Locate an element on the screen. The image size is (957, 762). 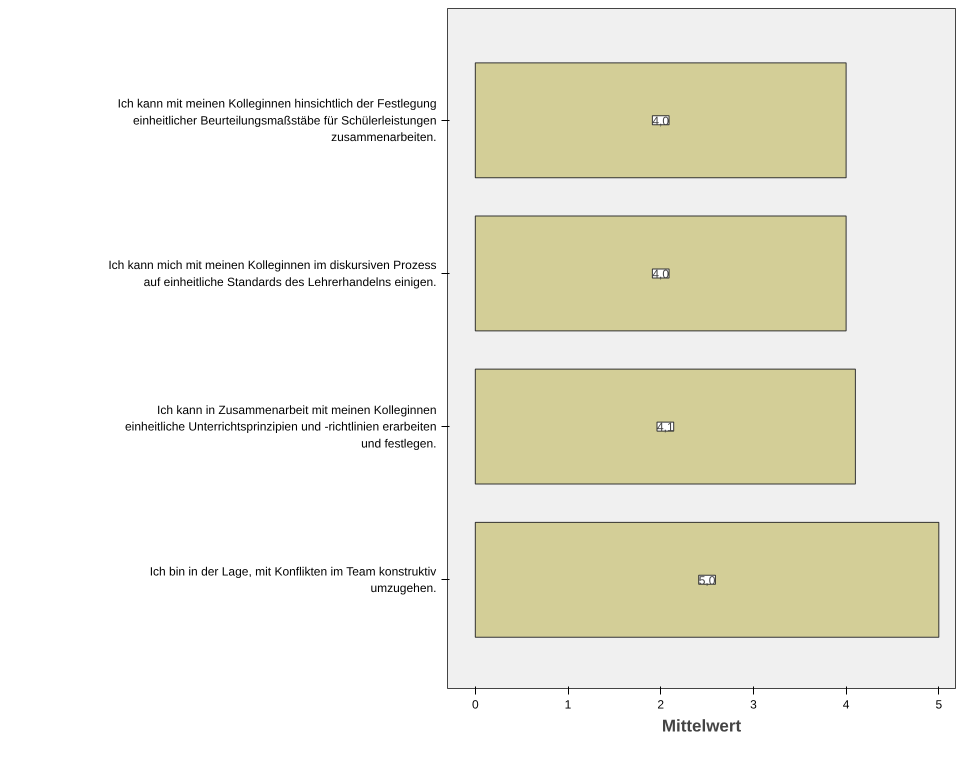
data-label: 5,0 is located at coordinates (707, 580).